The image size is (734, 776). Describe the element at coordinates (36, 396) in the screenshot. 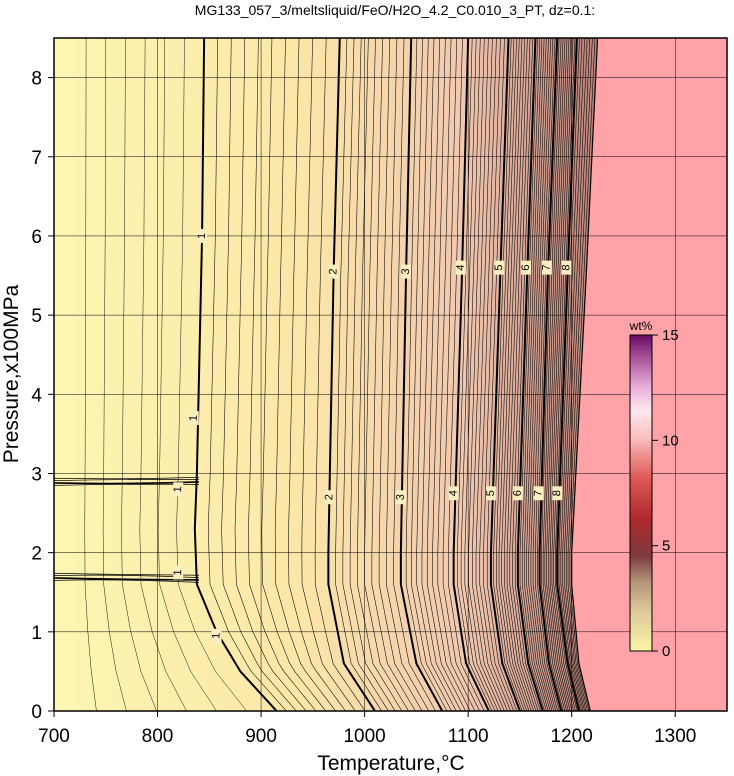

I see `y-tick-labels: 0 1 2 3 4 5 6 7 8` at that location.